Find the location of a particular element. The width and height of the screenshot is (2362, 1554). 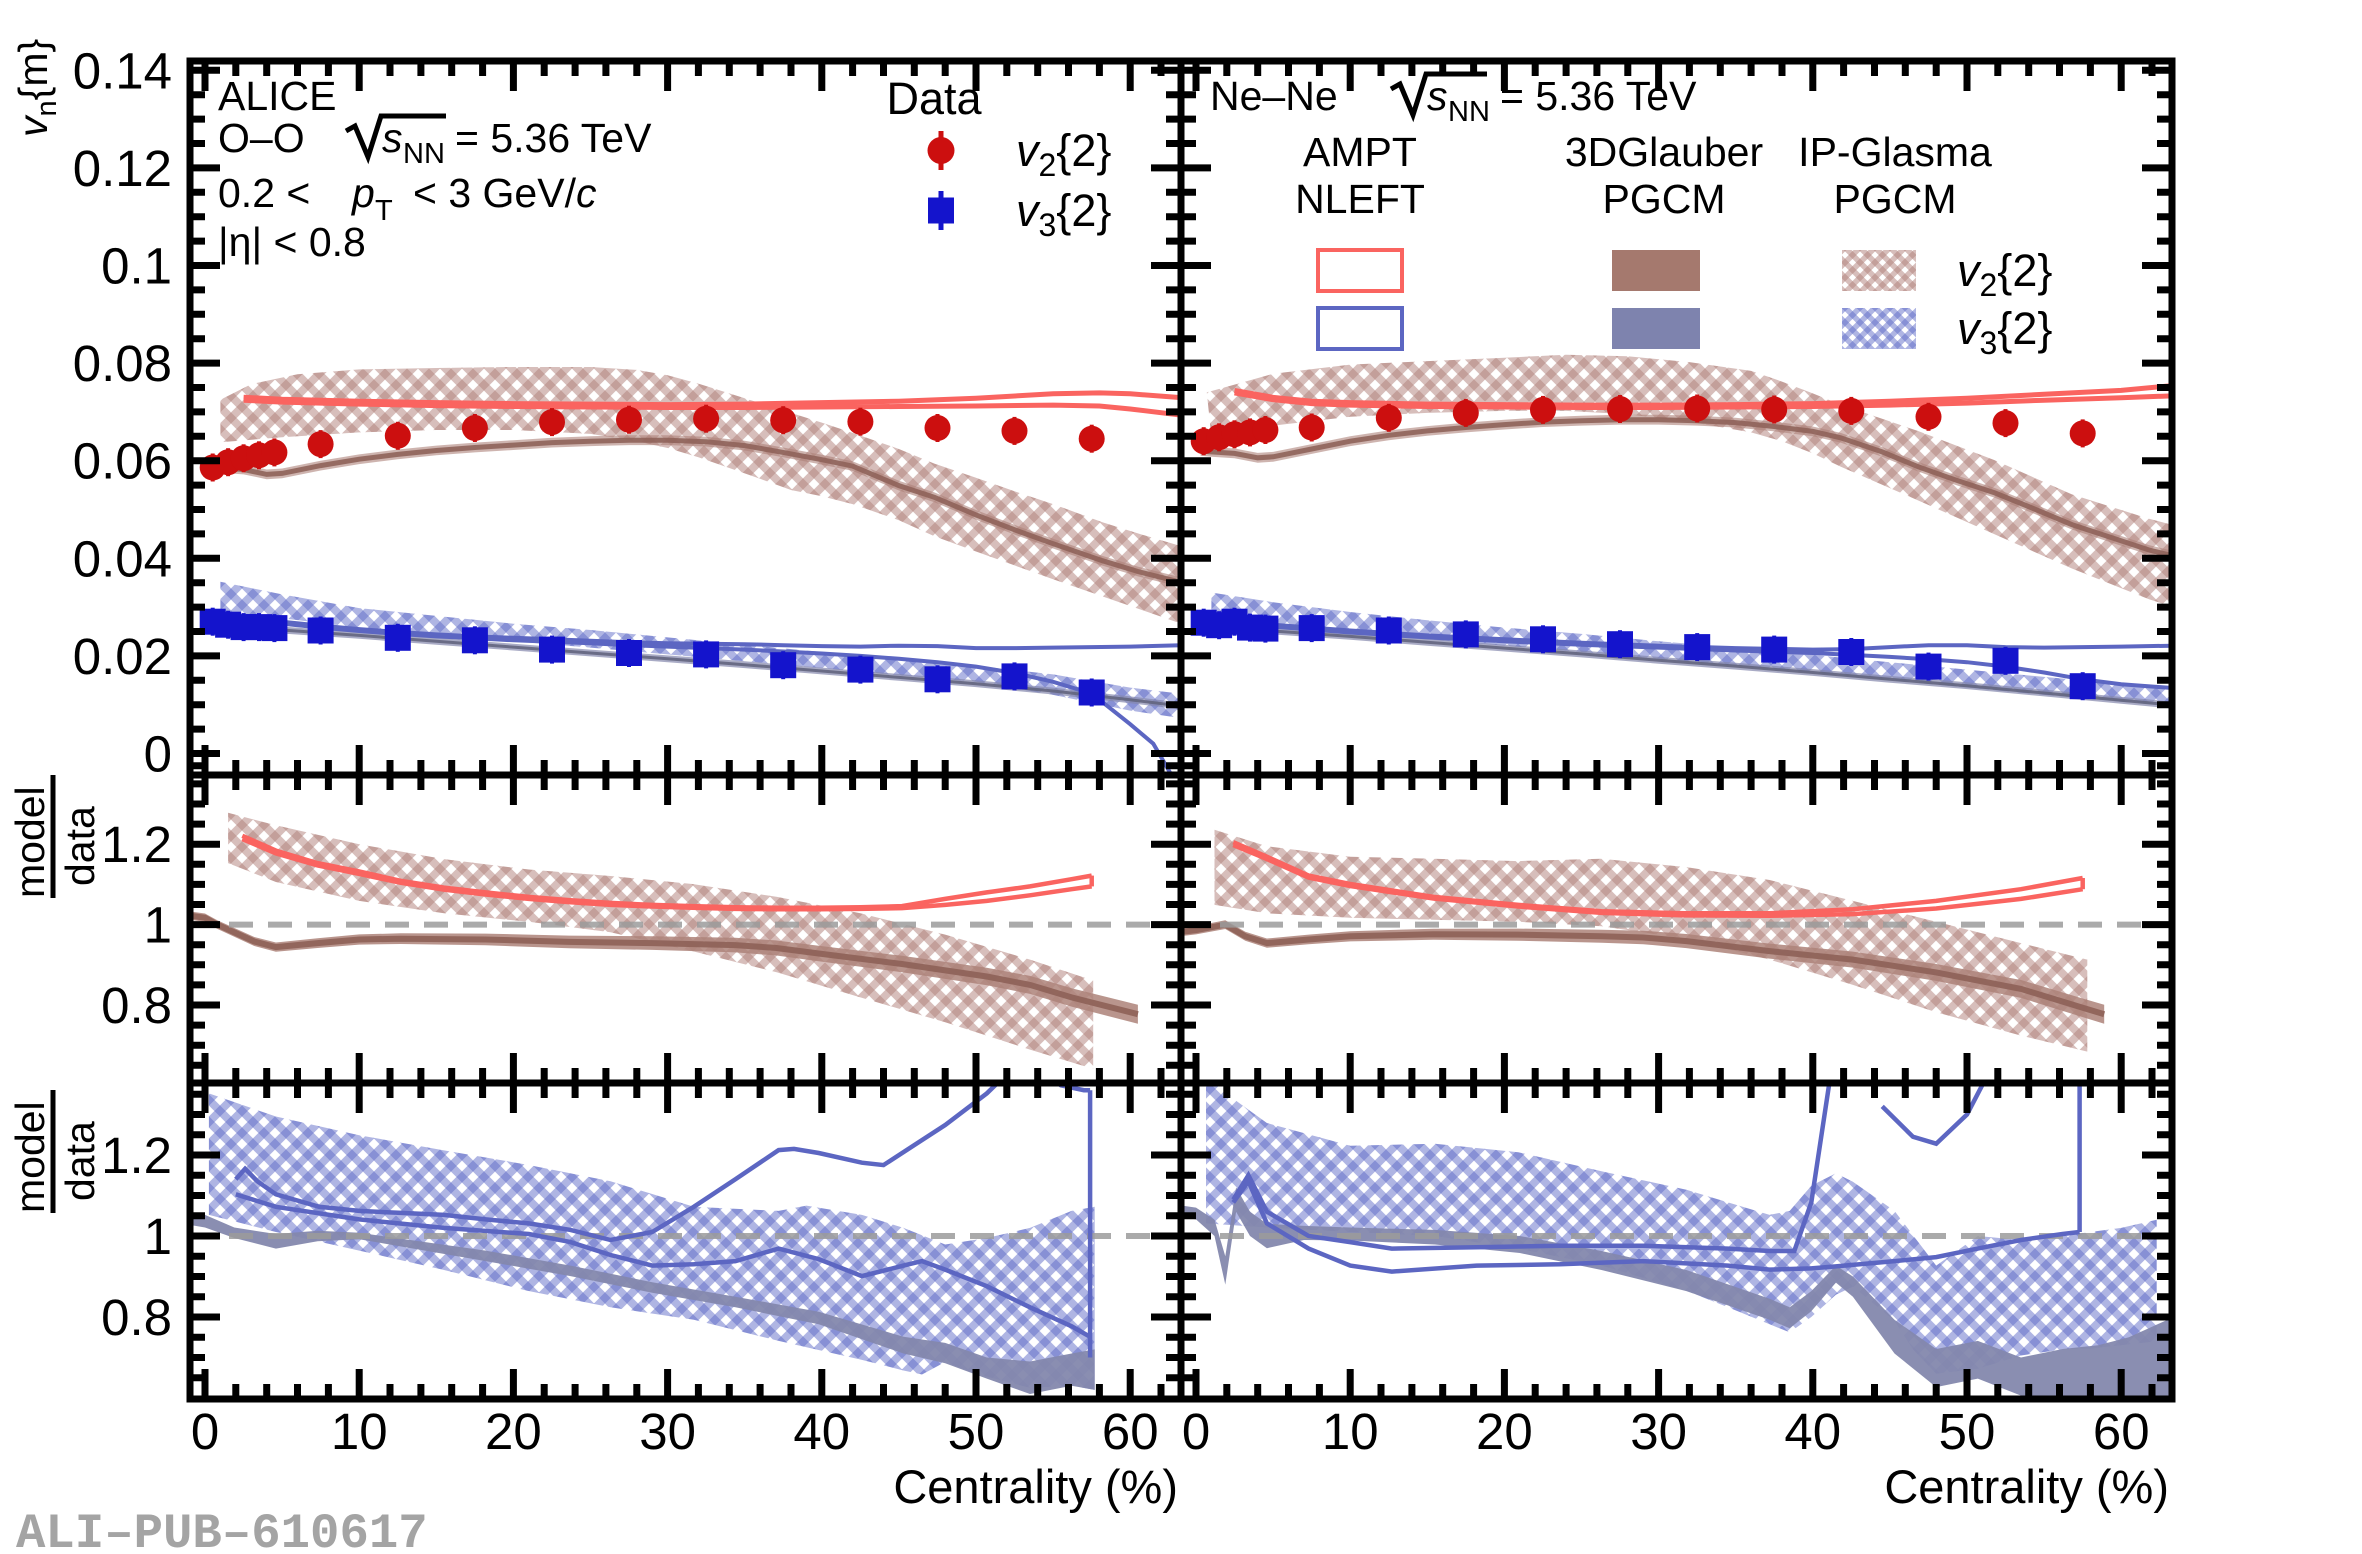

svg-text: 3DGlauber is located at coordinates (1664, 152).